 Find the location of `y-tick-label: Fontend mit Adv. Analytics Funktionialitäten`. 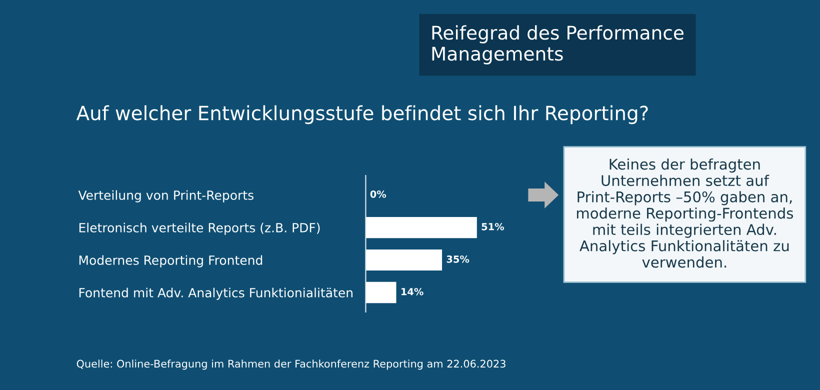

y-tick-label: Fontend mit Adv. Analytics Funktionialitäten is located at coordinates (215, 294).